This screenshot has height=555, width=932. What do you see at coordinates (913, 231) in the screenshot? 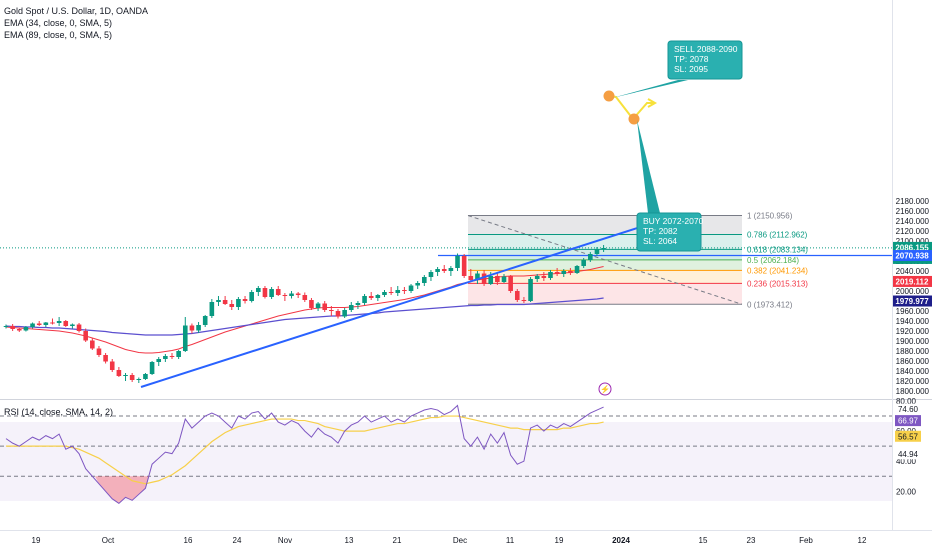
I see `price-tick-label: 2120.000` at bounding box center [913, 231].